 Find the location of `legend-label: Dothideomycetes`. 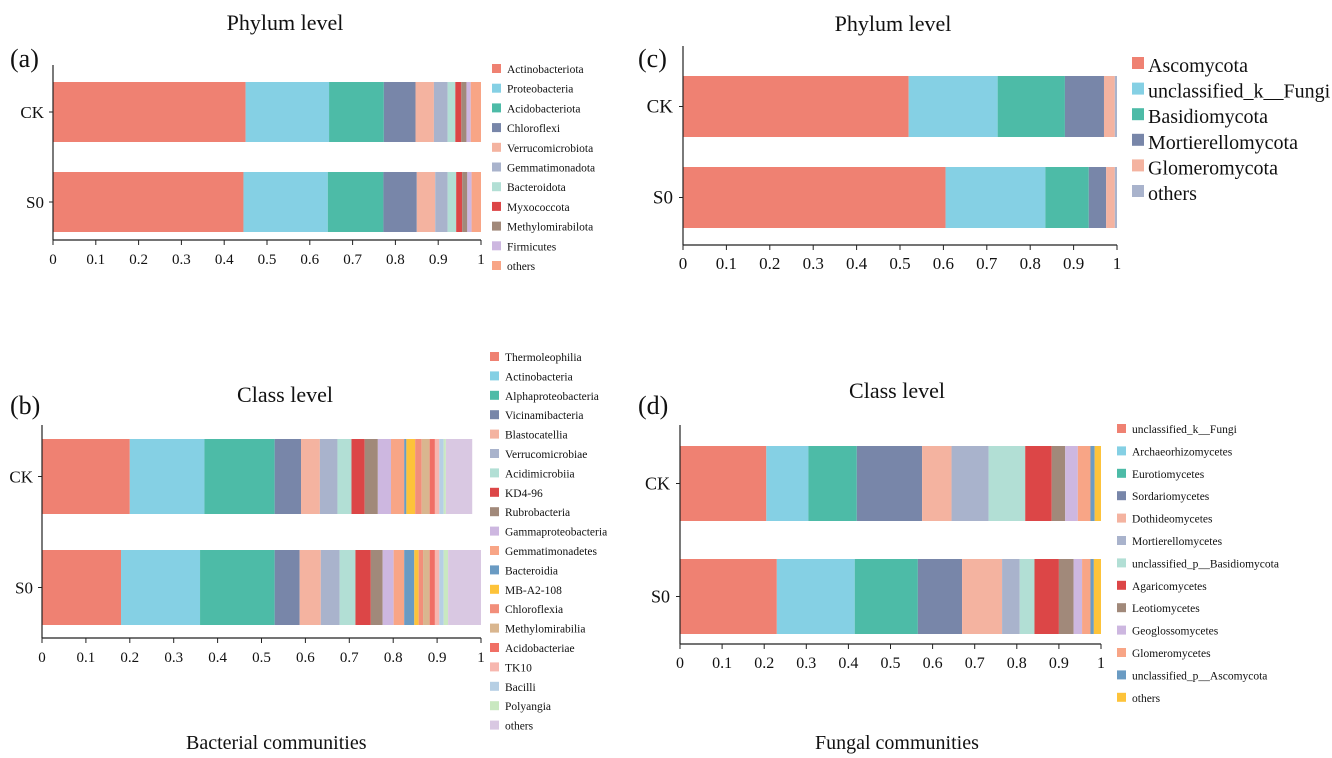

legend-label: Dothideomycetes is located at coordinates (1172, 520).